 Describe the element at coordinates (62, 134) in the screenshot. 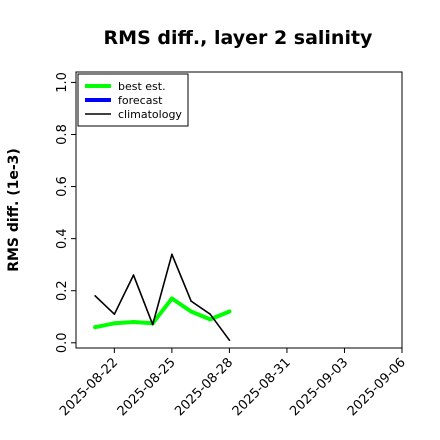

I see `y-tick-label: 0.8` at that location.